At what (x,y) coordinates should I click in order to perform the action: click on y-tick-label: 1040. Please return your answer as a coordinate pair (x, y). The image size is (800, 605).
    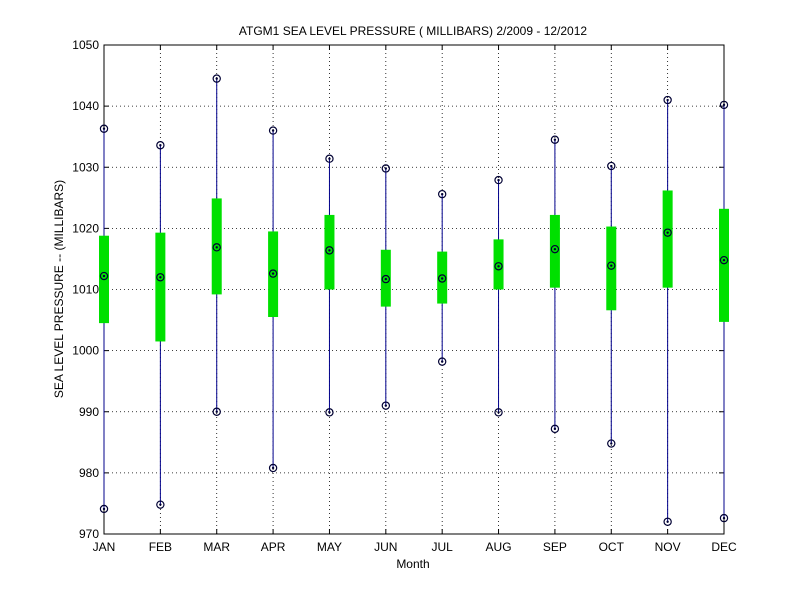
    Looking at the image, I should click on (85, 106).